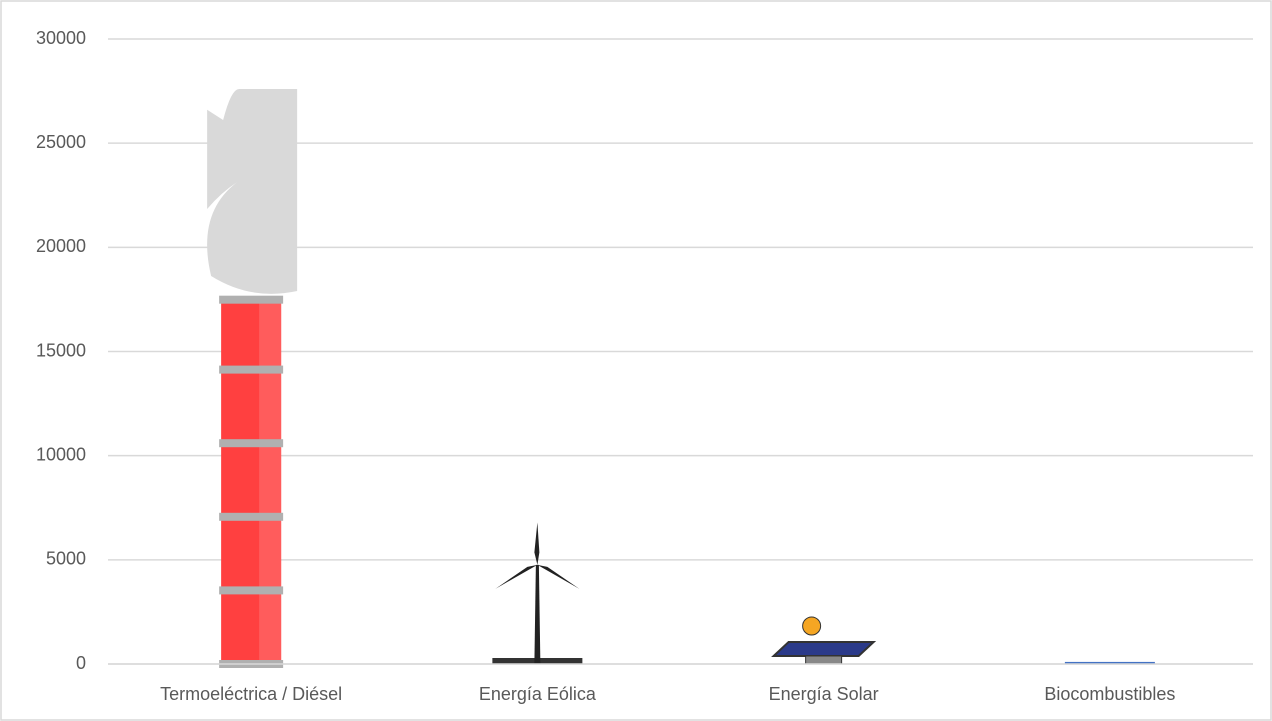 The height and width of the screenshot is (721, 1272). What do you see at coordinates (61, 246) in the screenshot?
I see `y-tick-label: 20000` at bounding box center [61, 246].